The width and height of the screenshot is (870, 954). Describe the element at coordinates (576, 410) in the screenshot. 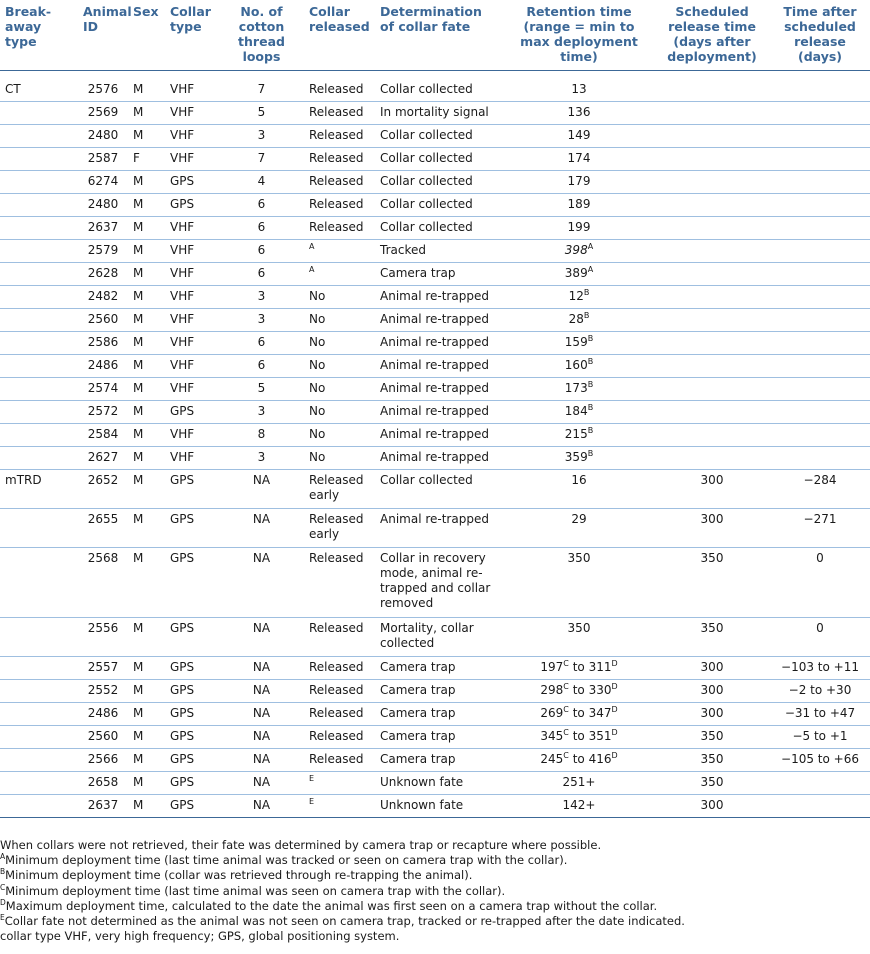

I see `retention-value: 184` at that location.